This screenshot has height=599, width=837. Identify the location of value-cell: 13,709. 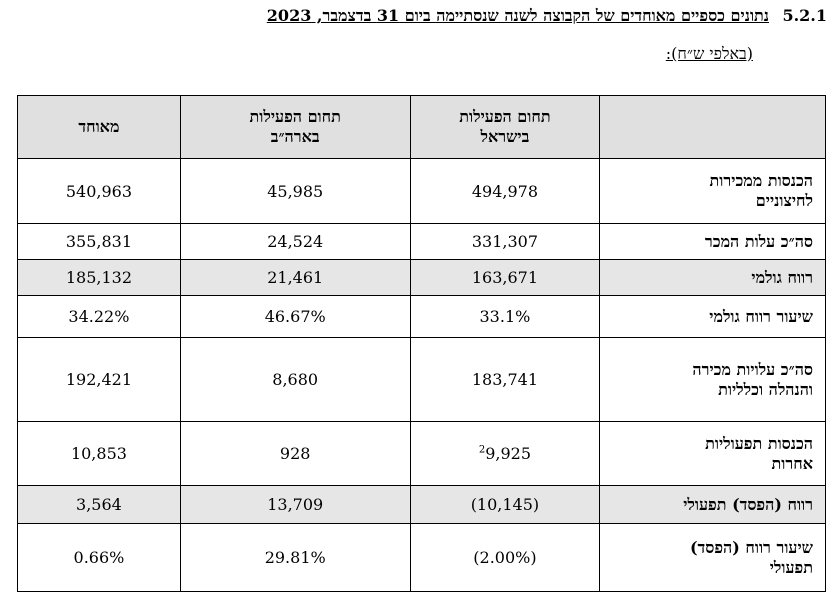
(295, 504).